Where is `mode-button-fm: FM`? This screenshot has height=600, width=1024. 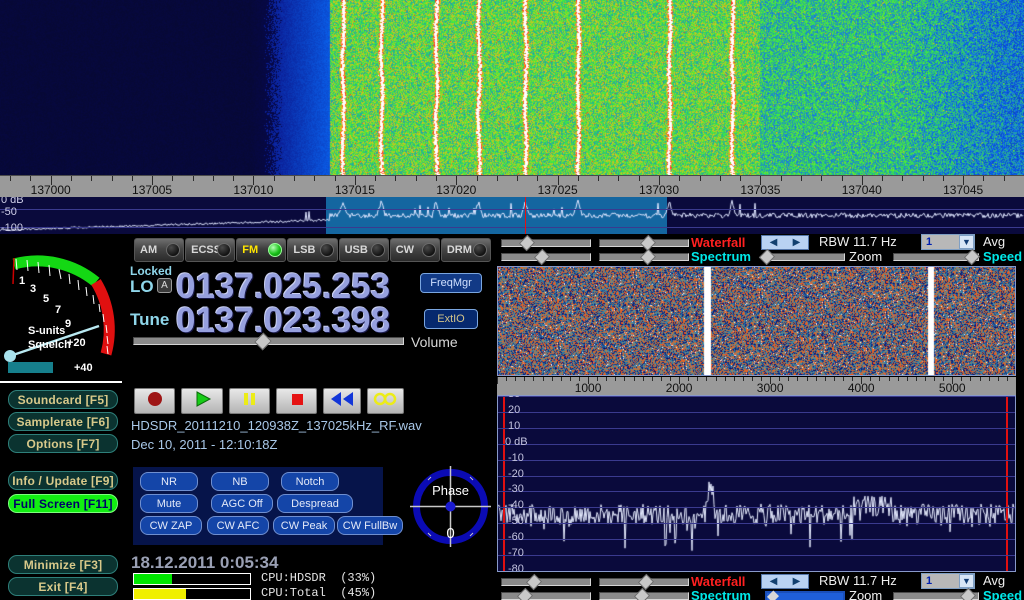
mode-button-fm: FM is located at coordinates (261, 250).